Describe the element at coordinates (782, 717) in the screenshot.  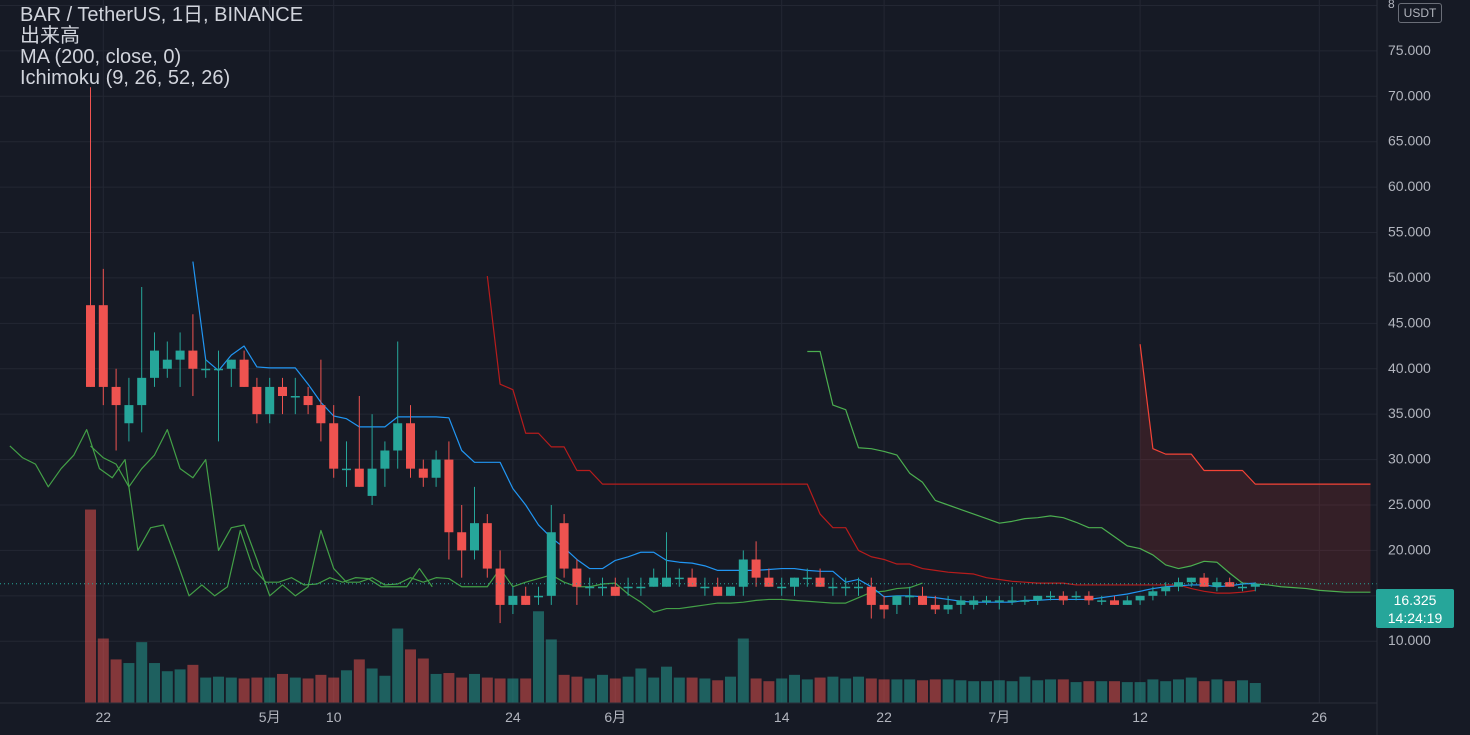
I see `time-tick-label: 14` at that location.